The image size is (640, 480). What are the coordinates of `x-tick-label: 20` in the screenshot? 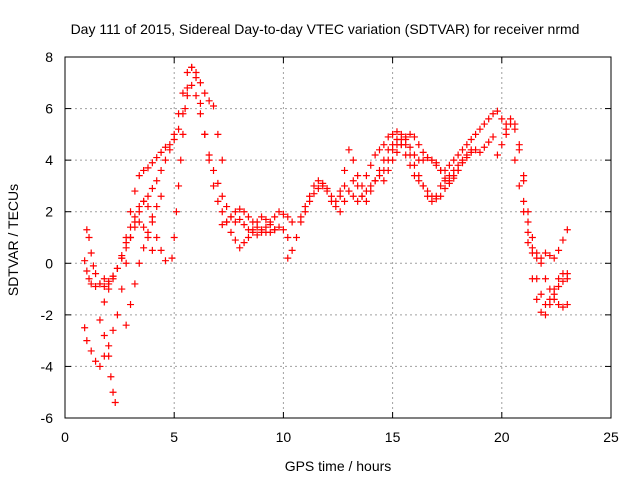 It's located at (502, 437).